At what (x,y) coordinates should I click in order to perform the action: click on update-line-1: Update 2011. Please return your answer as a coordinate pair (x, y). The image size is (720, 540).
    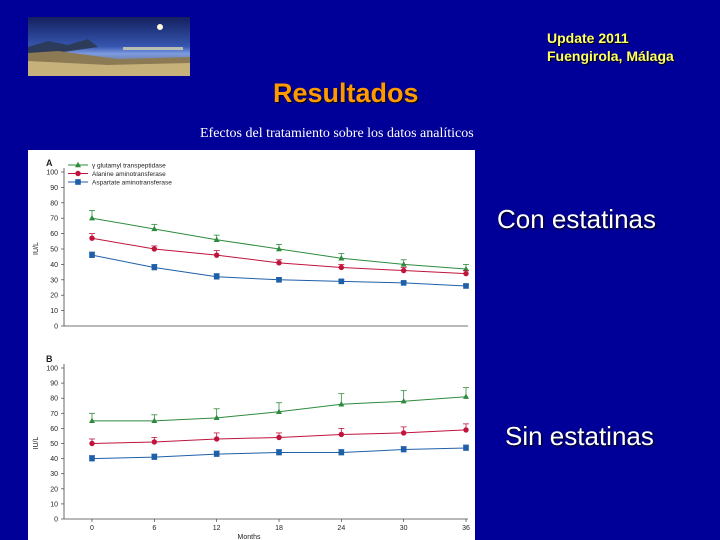
    Looking at the image, I should click on (588, 38).